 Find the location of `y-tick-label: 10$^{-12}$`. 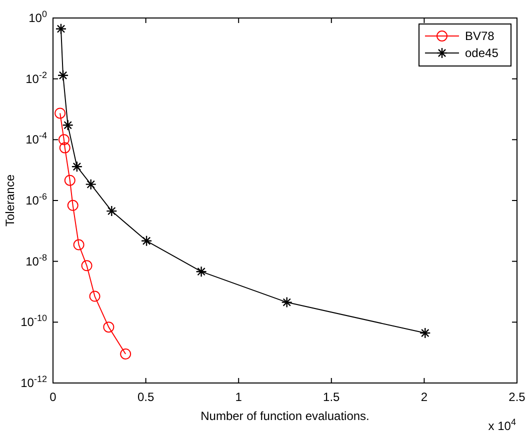

y-tick-label: 10$^{-12}$ is located at coordinates (33, 382).